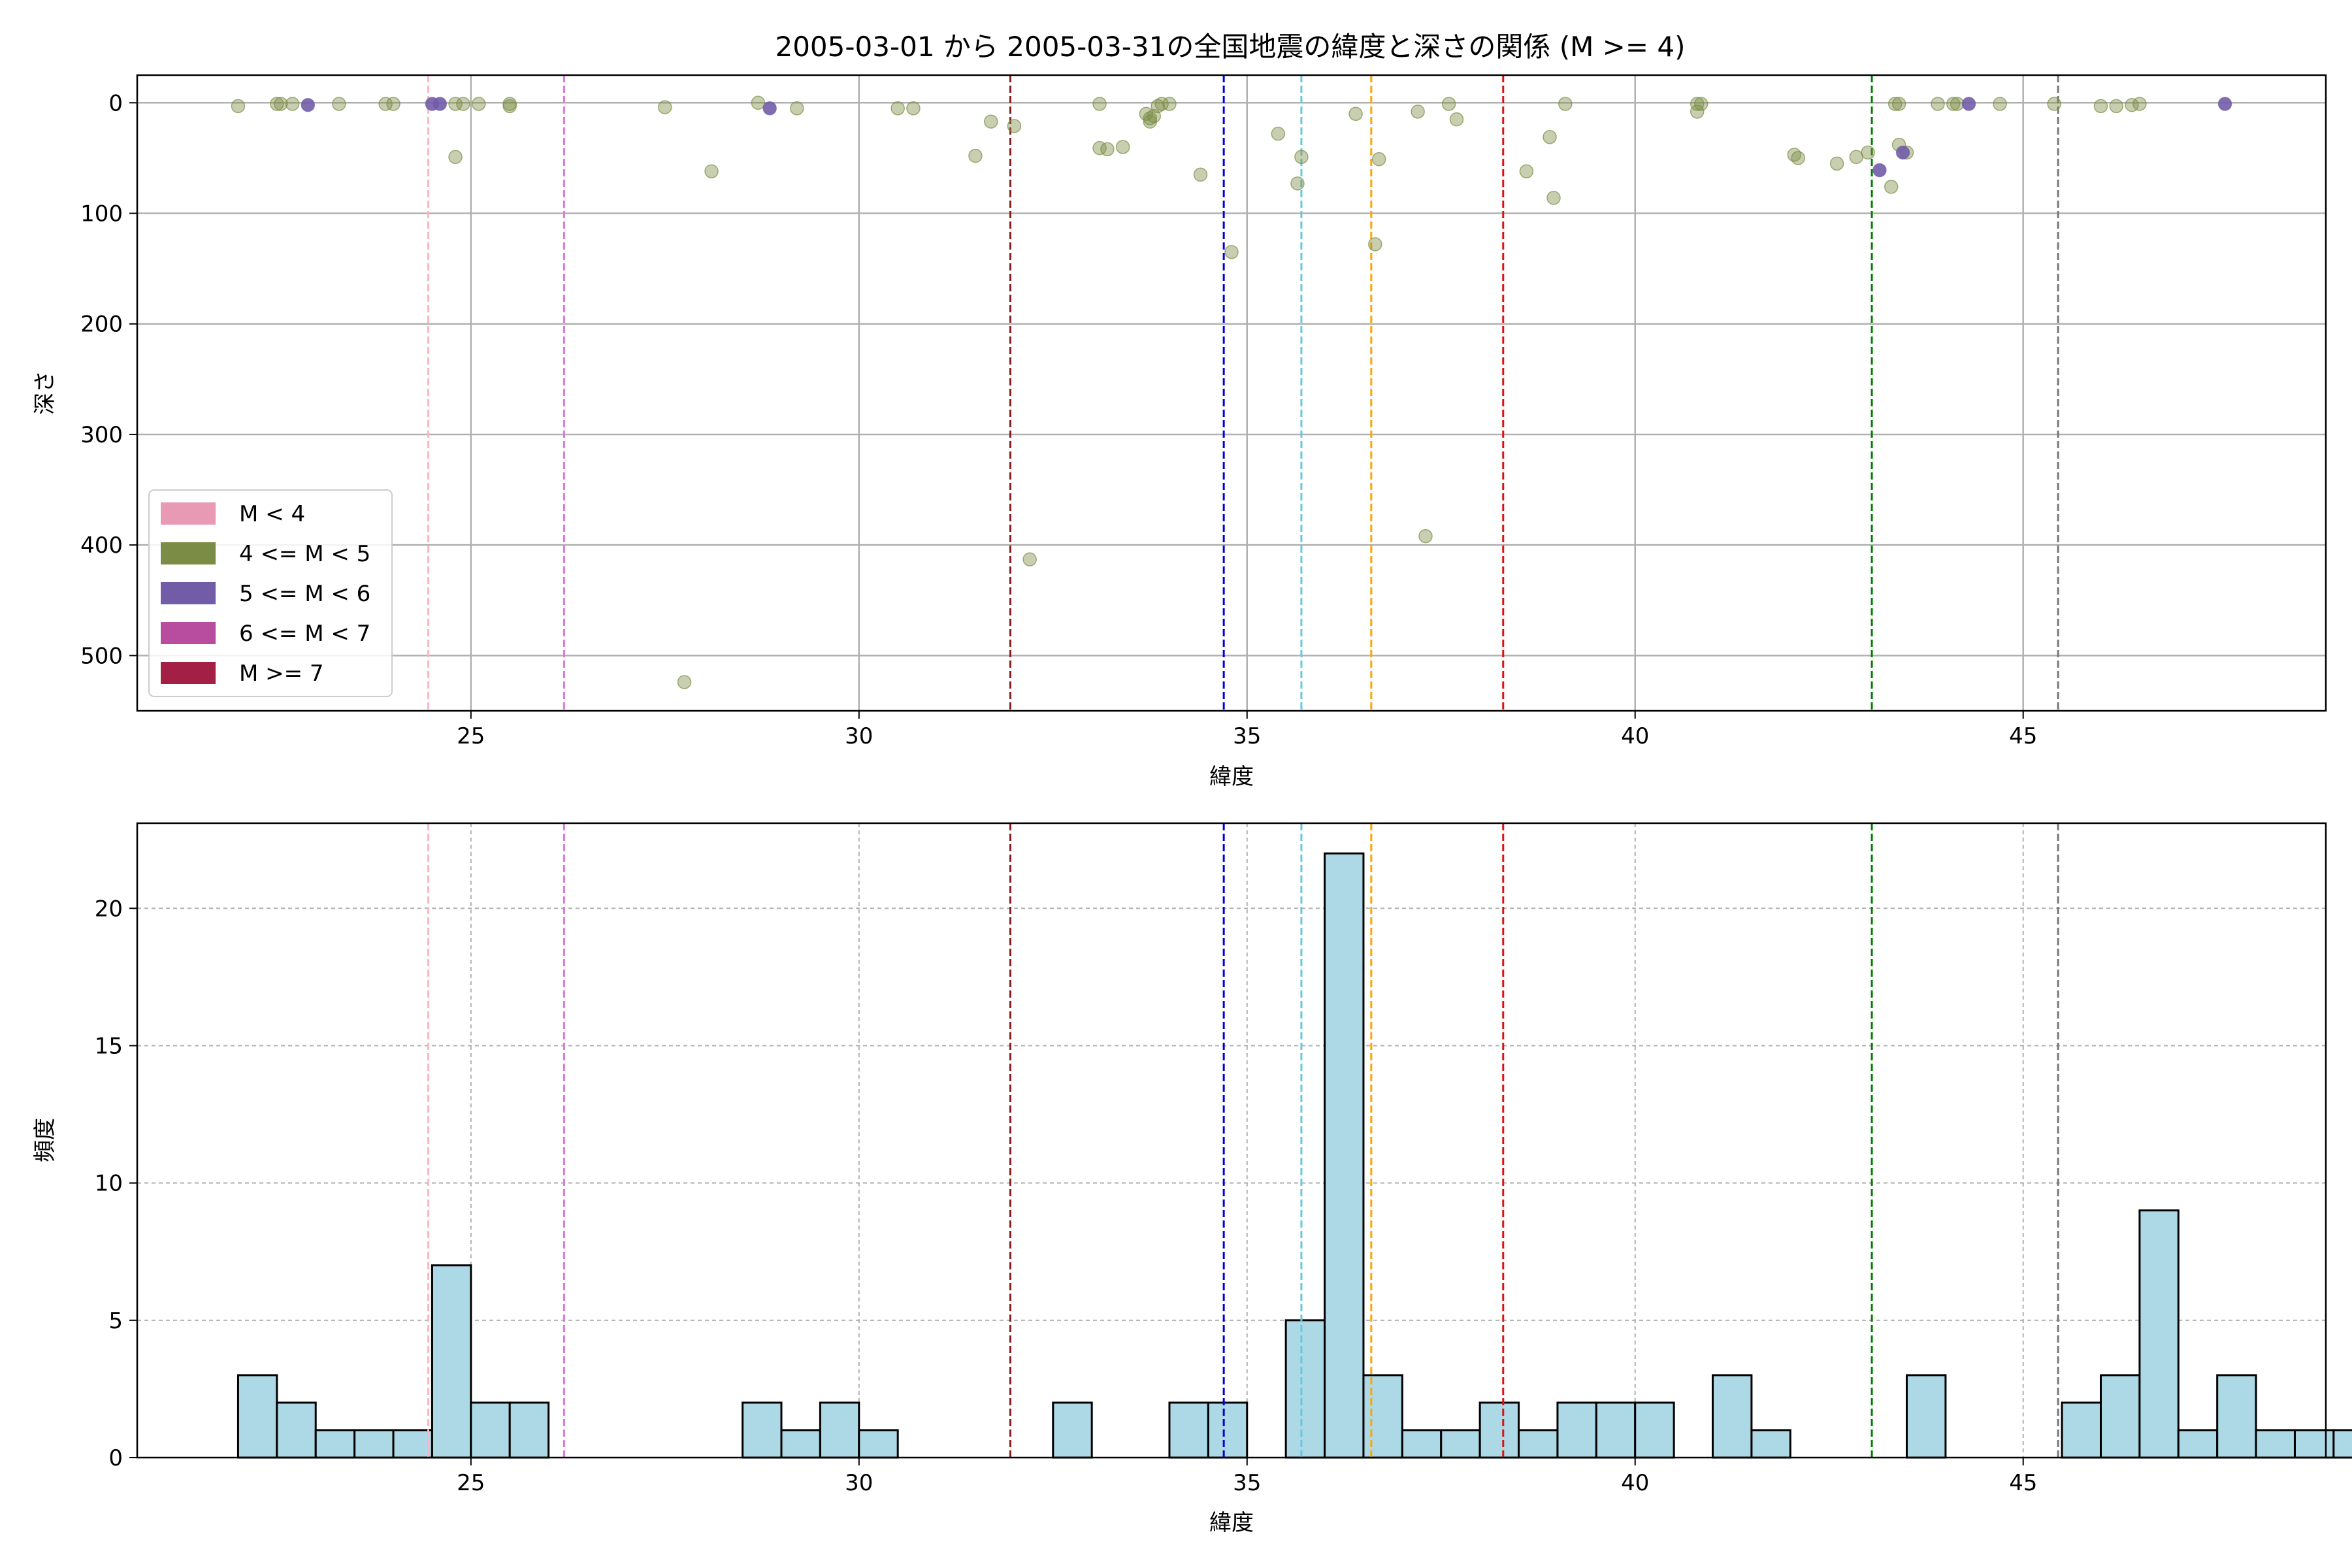 The image size is (2352, 1568). Describe the element at coordinates (109, 1046) in the screenshot. I see `y-tick-label: 15` at that location.